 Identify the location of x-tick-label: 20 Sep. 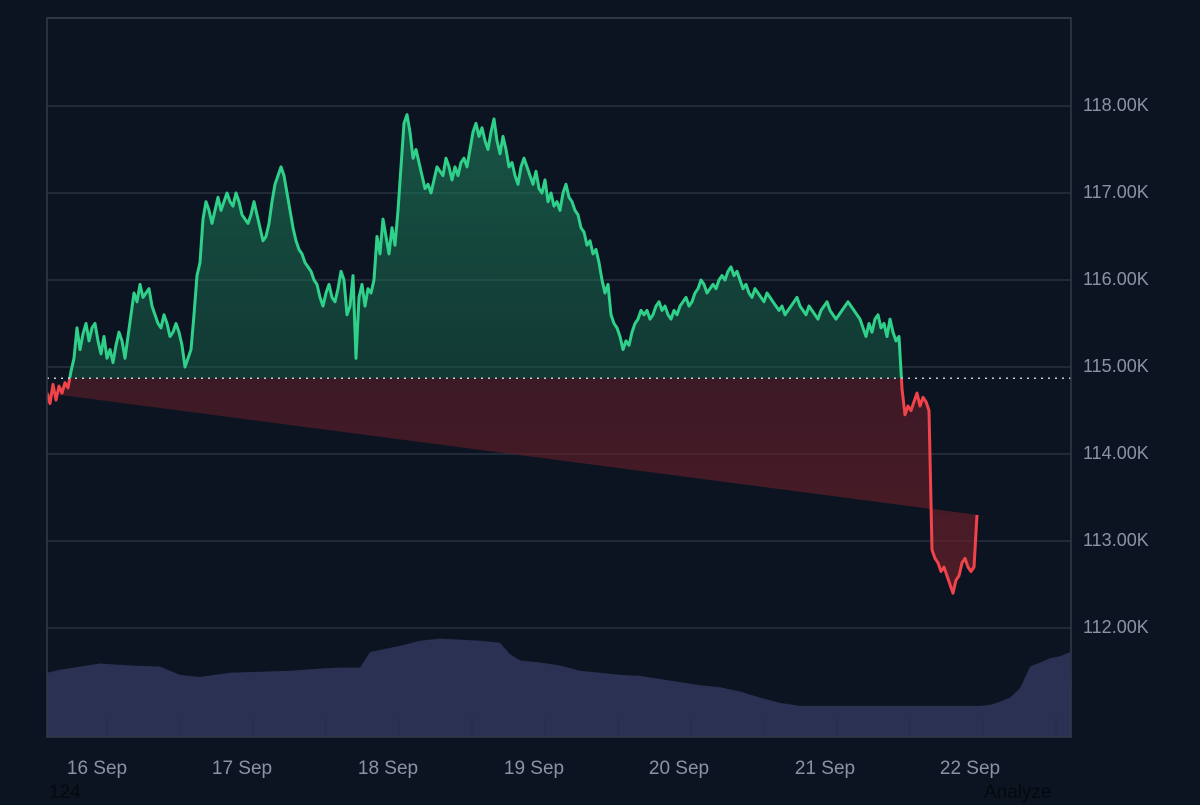
(679, 768).